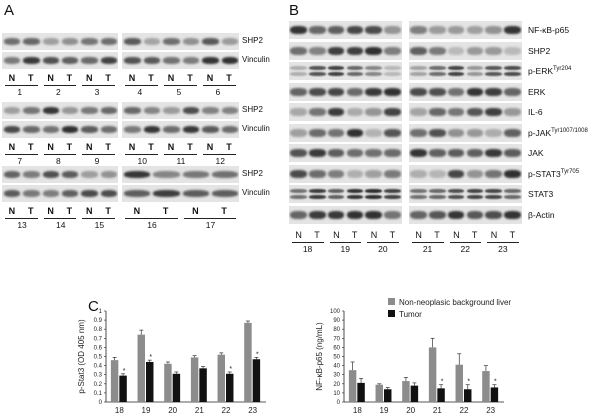  What do you see at coordinates (172, 410) in the screenshot?
I see `x-tick-label: 20` at bounding box center [172, 410].